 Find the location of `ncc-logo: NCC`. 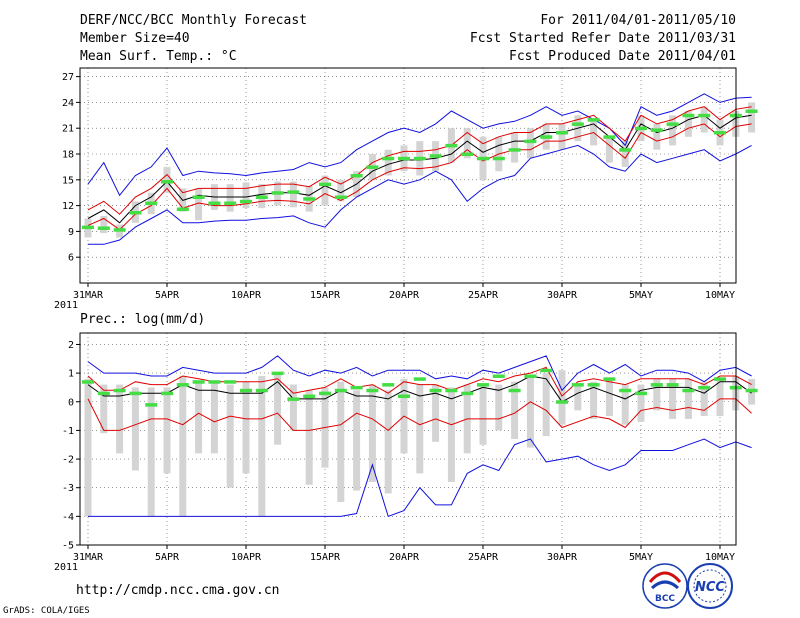

ncc-logo: NCC is located at coordinates (710, 586).